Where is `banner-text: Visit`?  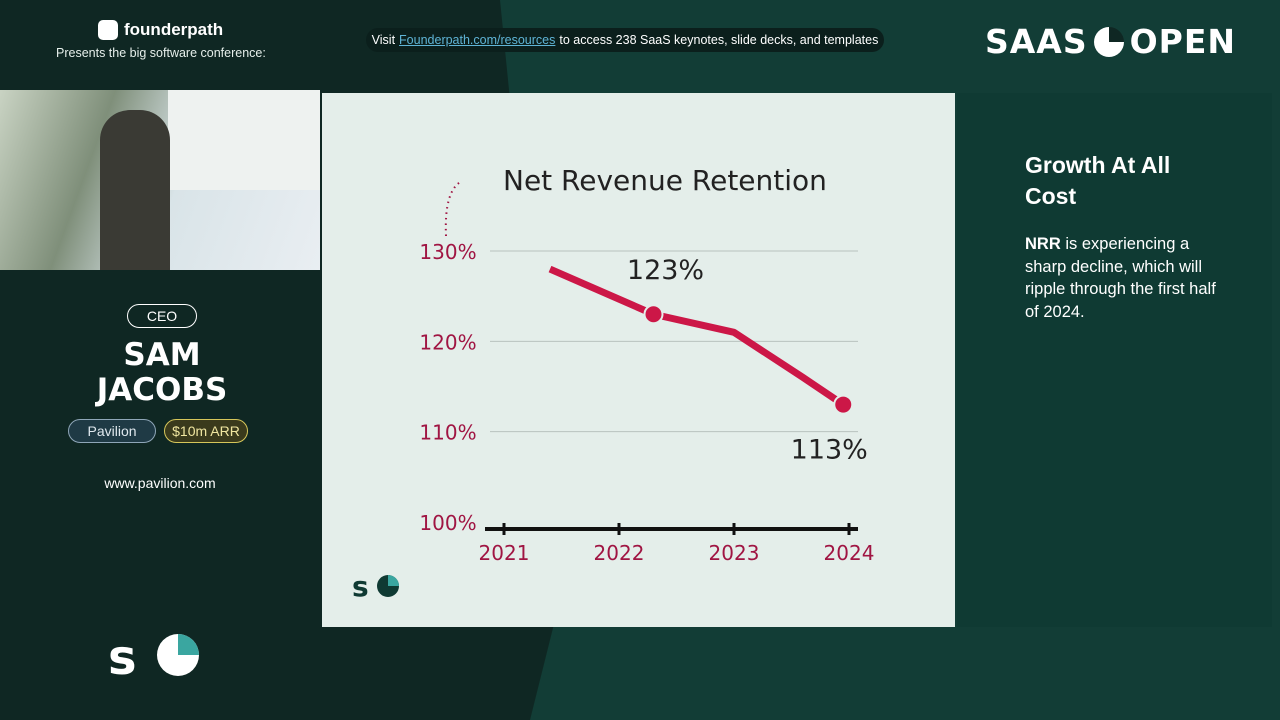
banner-text: Visit is located at coordinates (383, 40).